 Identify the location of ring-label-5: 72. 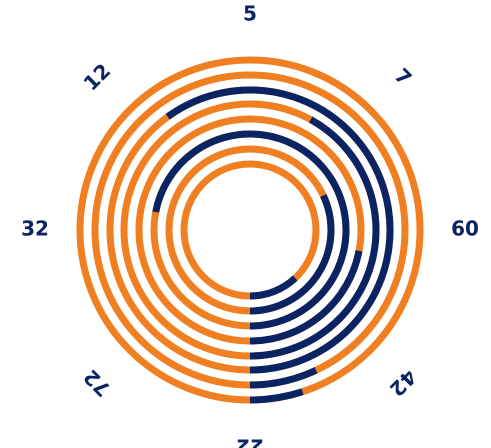
(97, 383).